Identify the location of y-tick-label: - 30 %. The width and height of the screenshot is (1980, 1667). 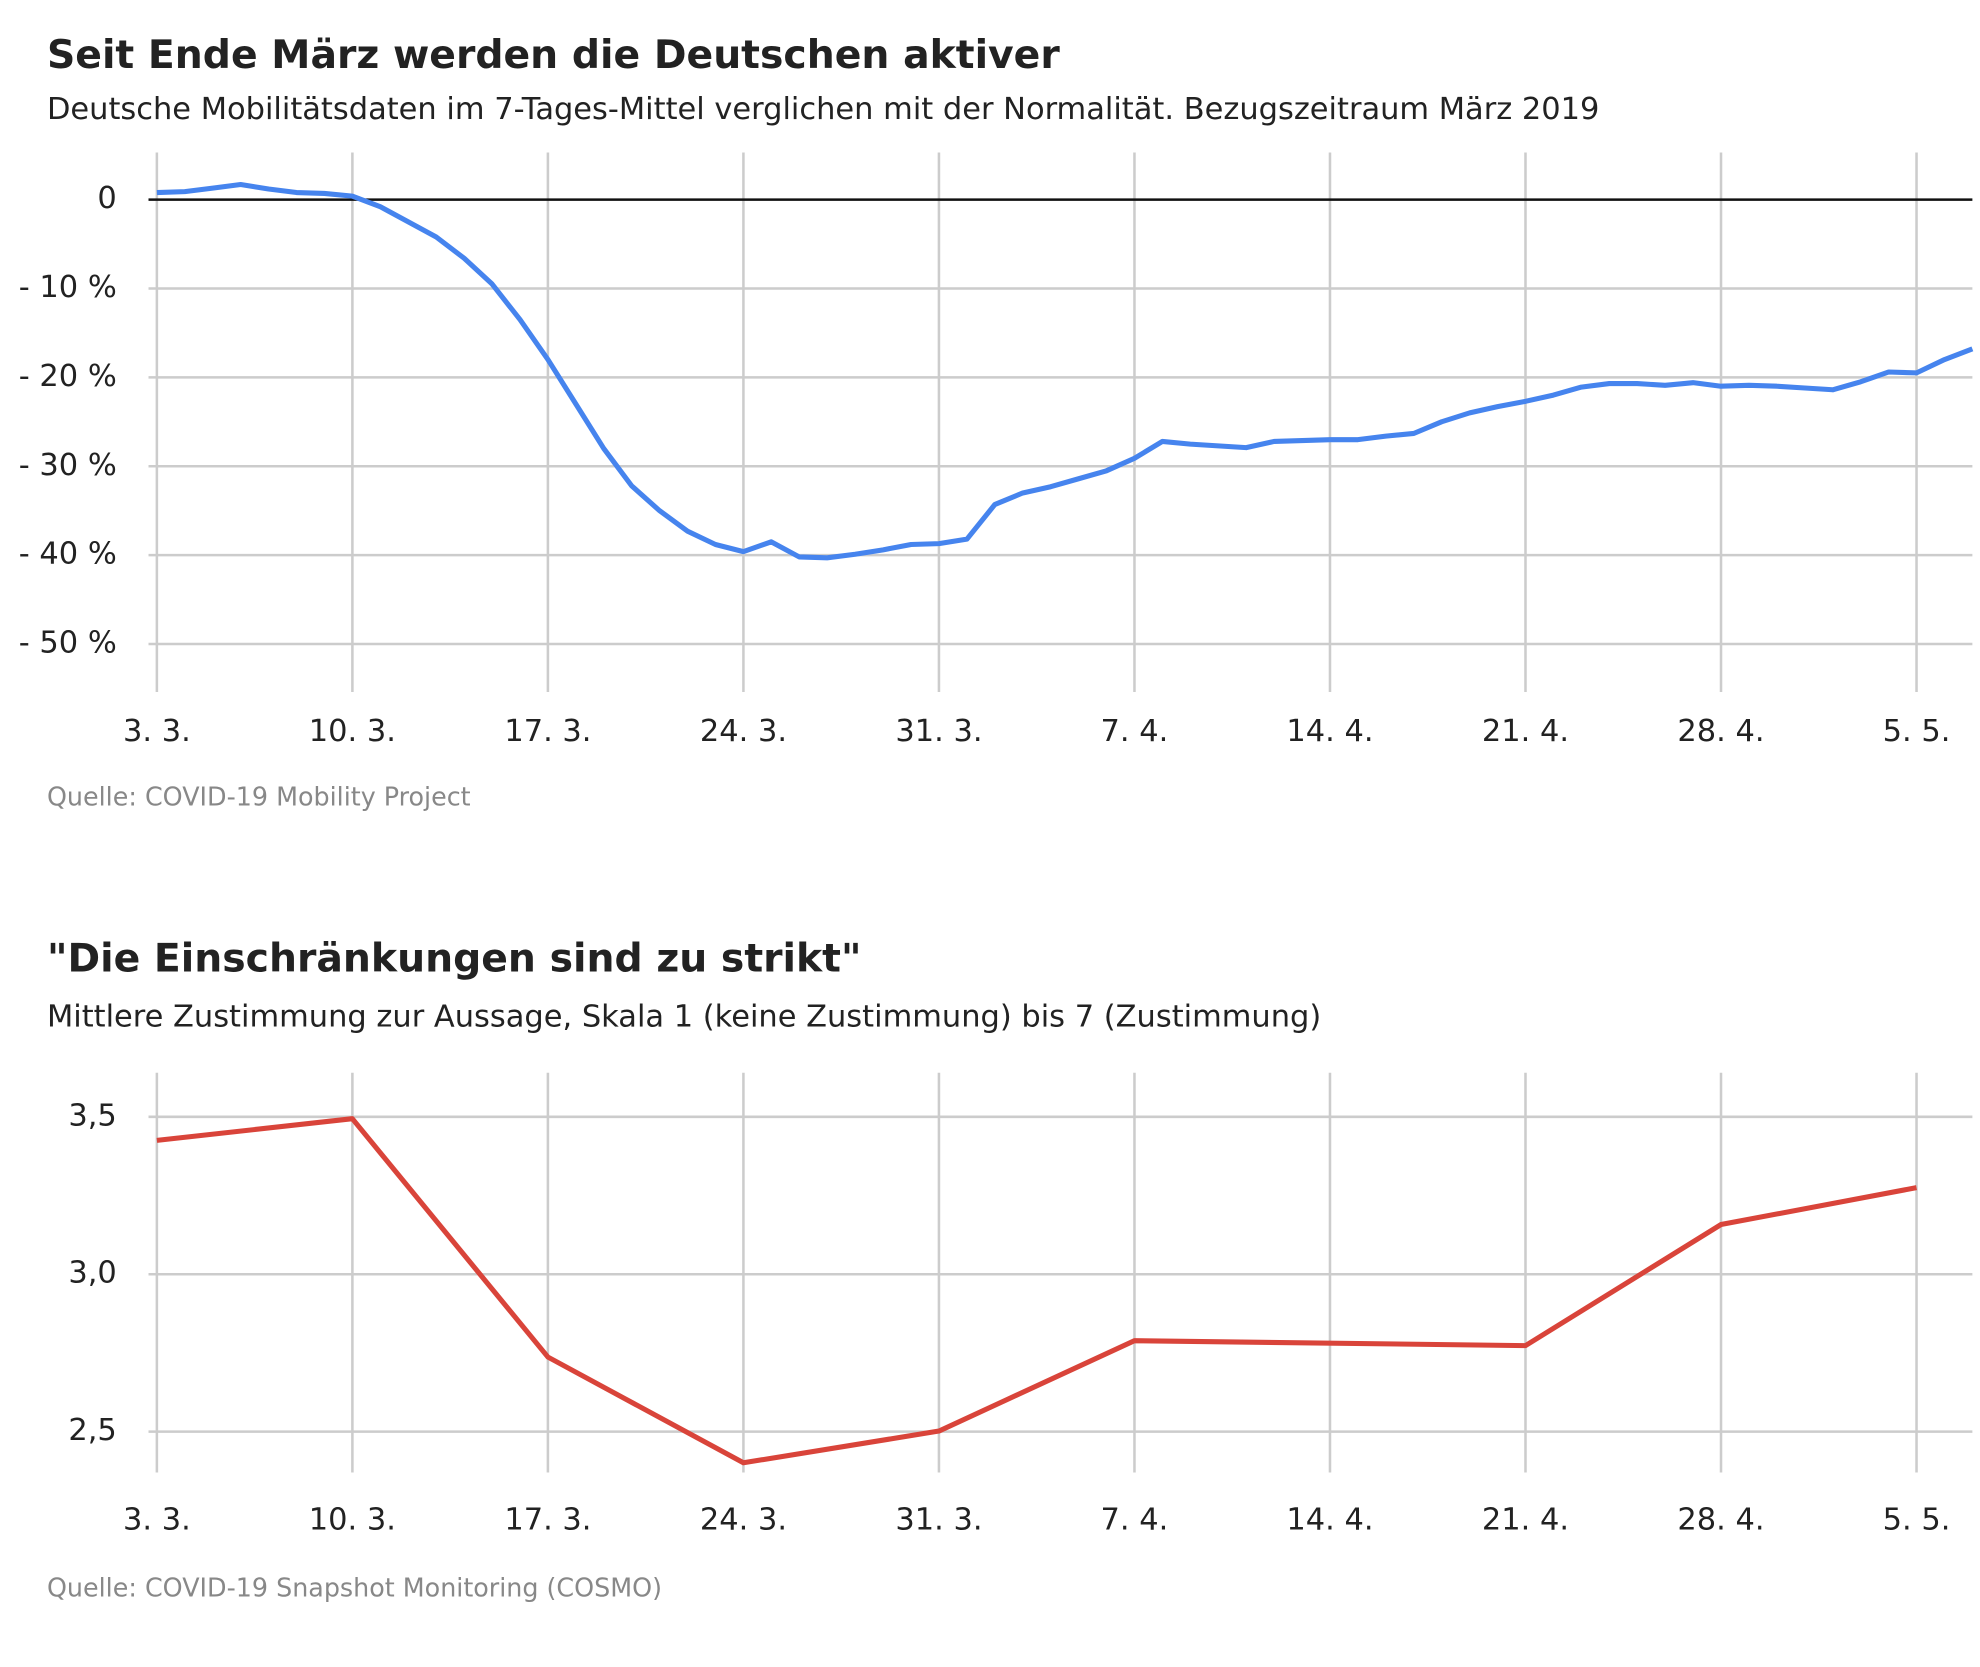
(68, 465).